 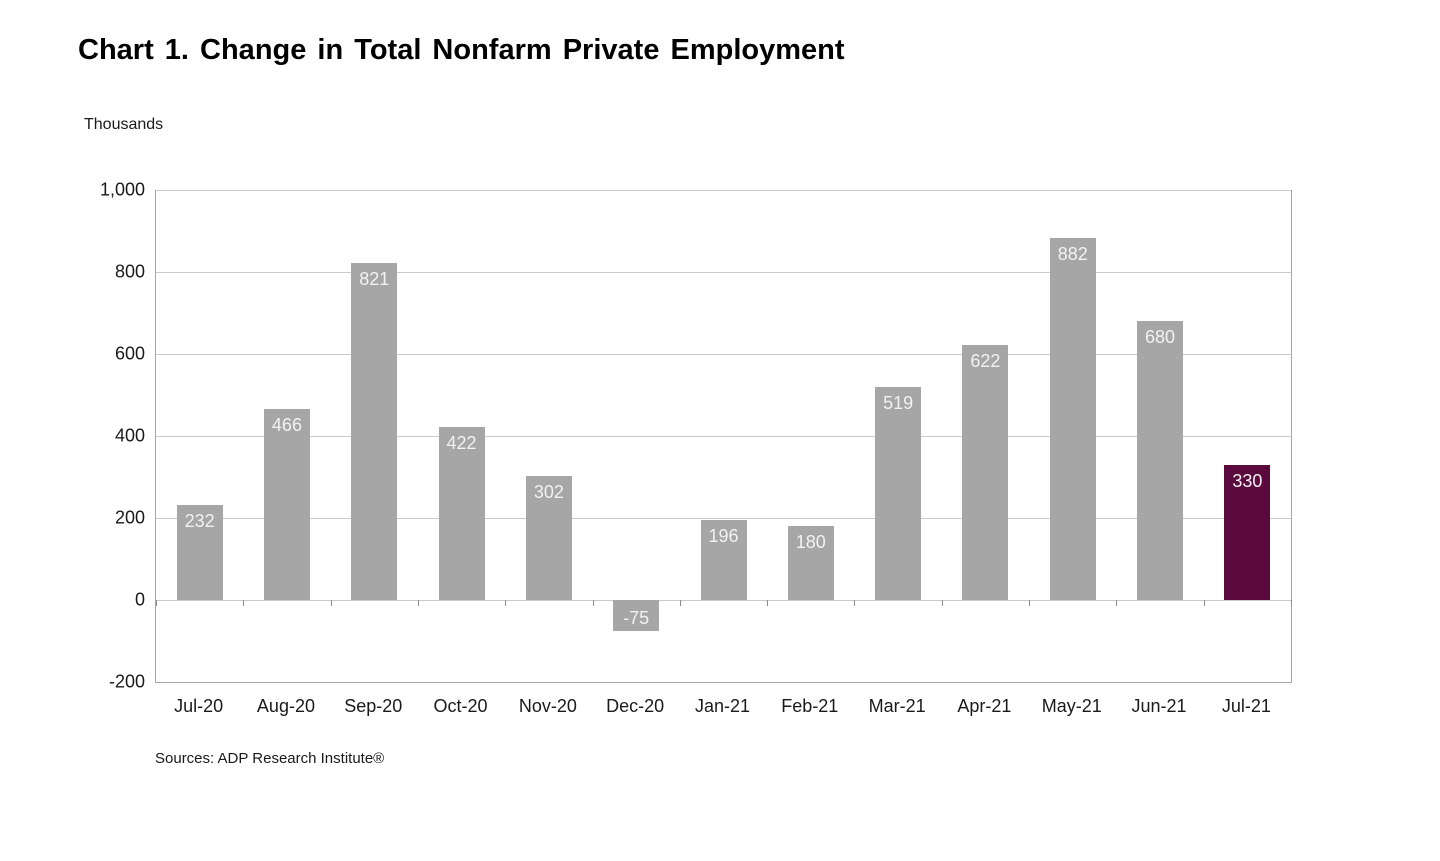 I want to click on bar-sep-20: 821, so click(x=374, y=431).